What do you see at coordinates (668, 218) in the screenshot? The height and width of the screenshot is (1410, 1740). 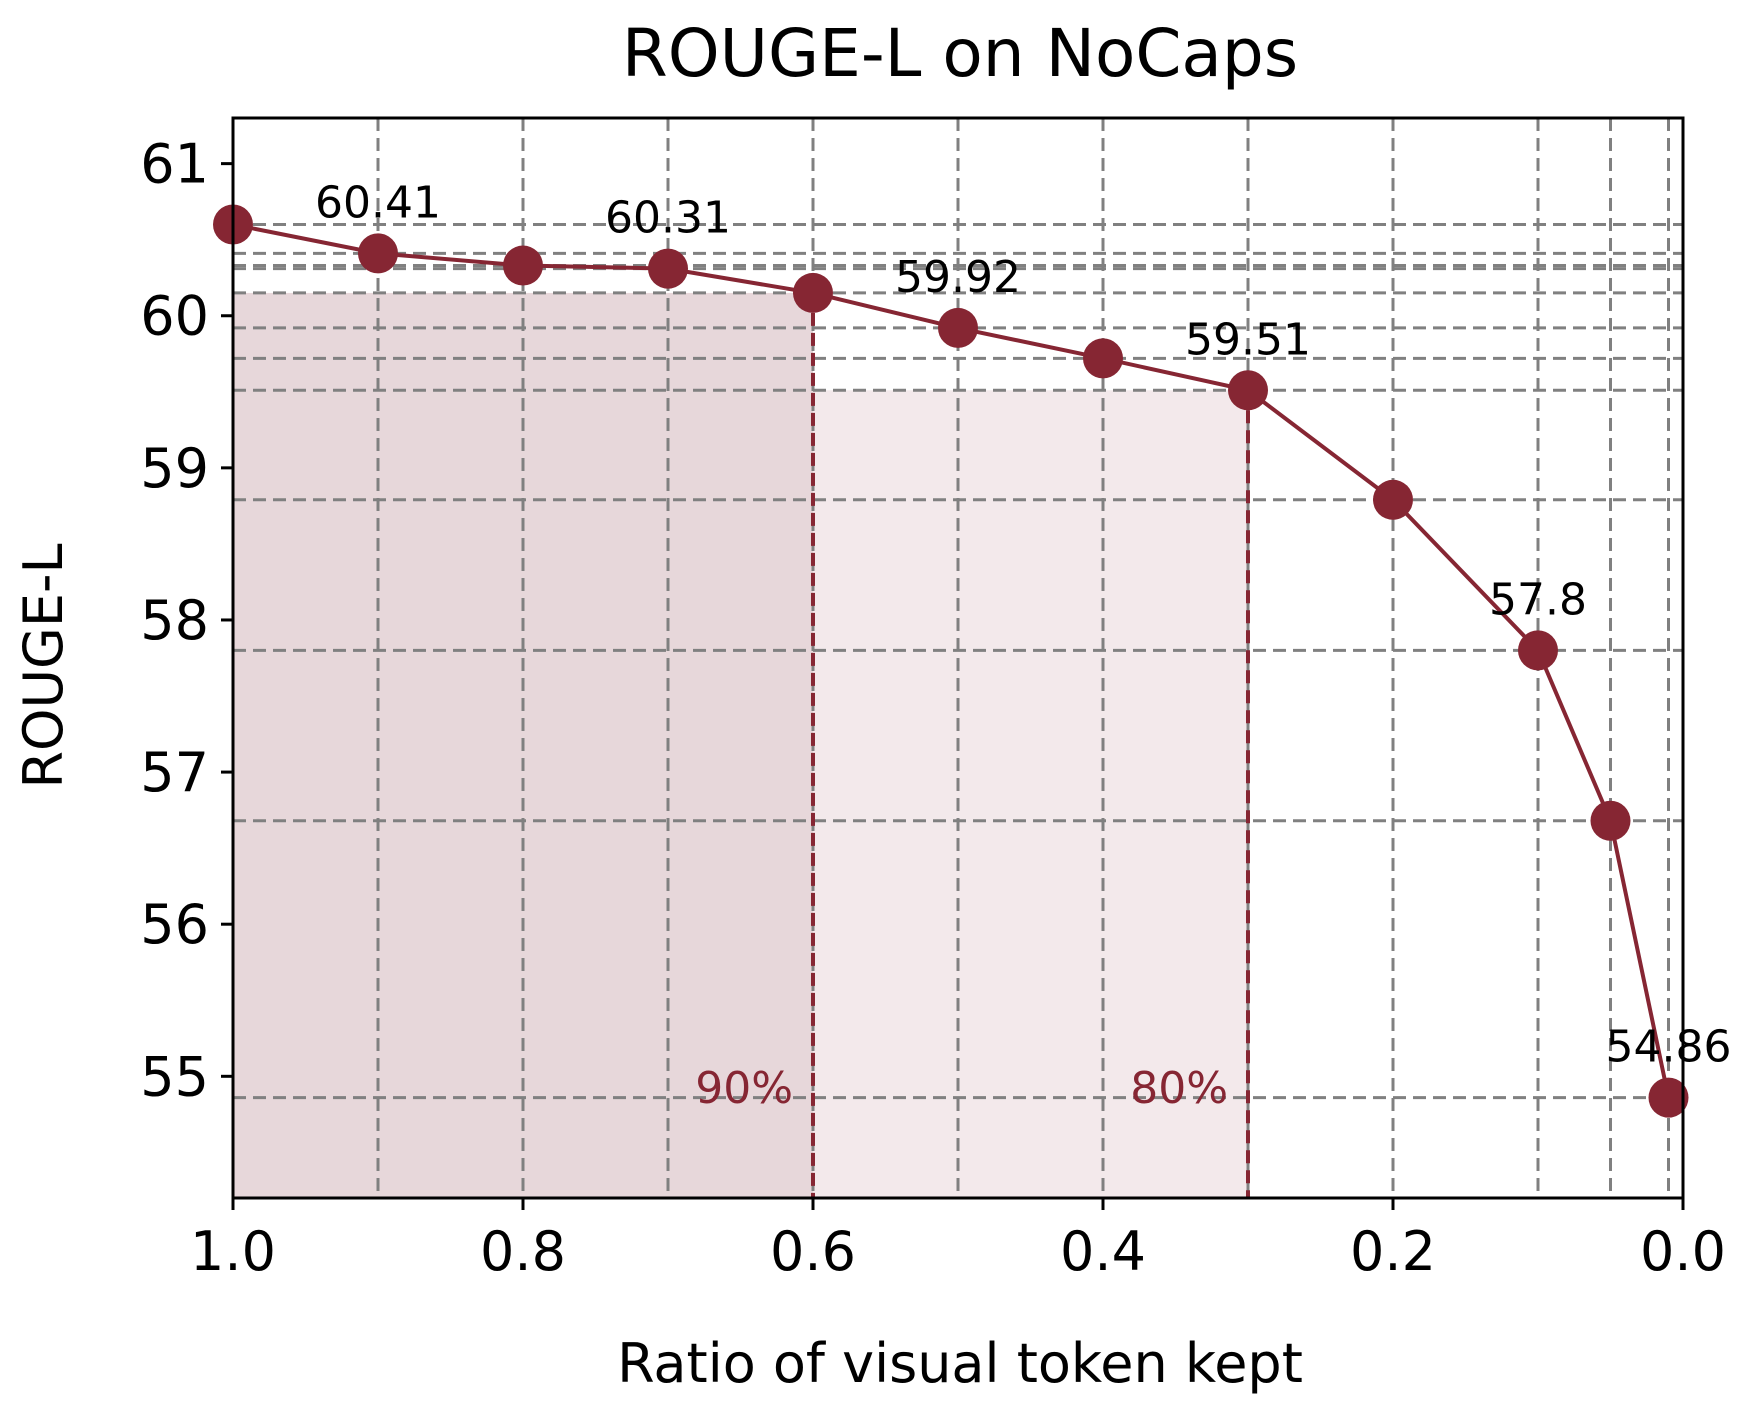 I see `data-label: 60.31` at bounding box center [668, 218].